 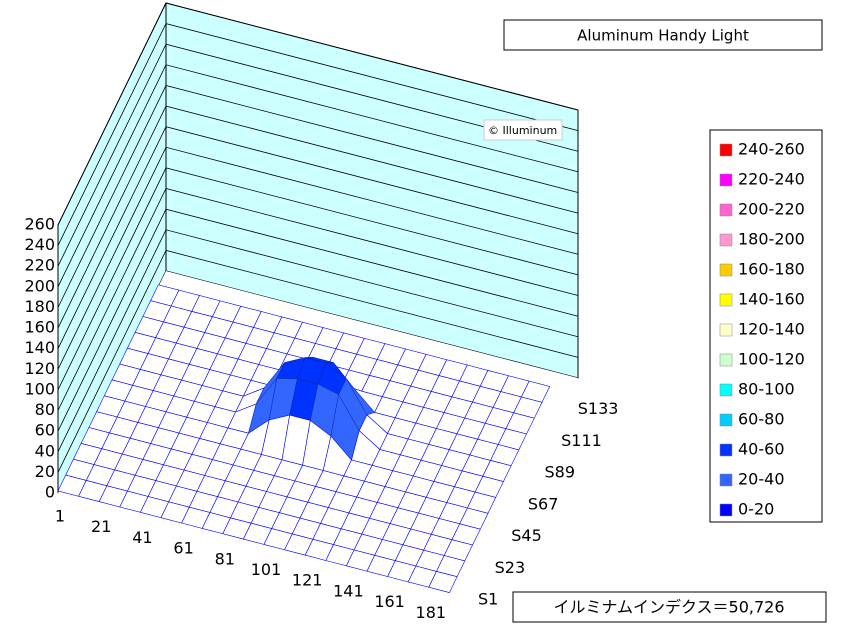 I want to click on legend-label: 140-160, so click(x=771, y=299).